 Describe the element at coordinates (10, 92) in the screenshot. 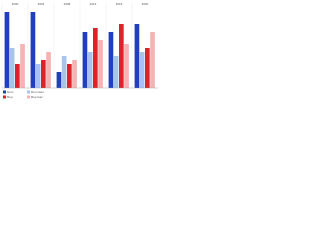

I see `legend-label: Dem` at that location.